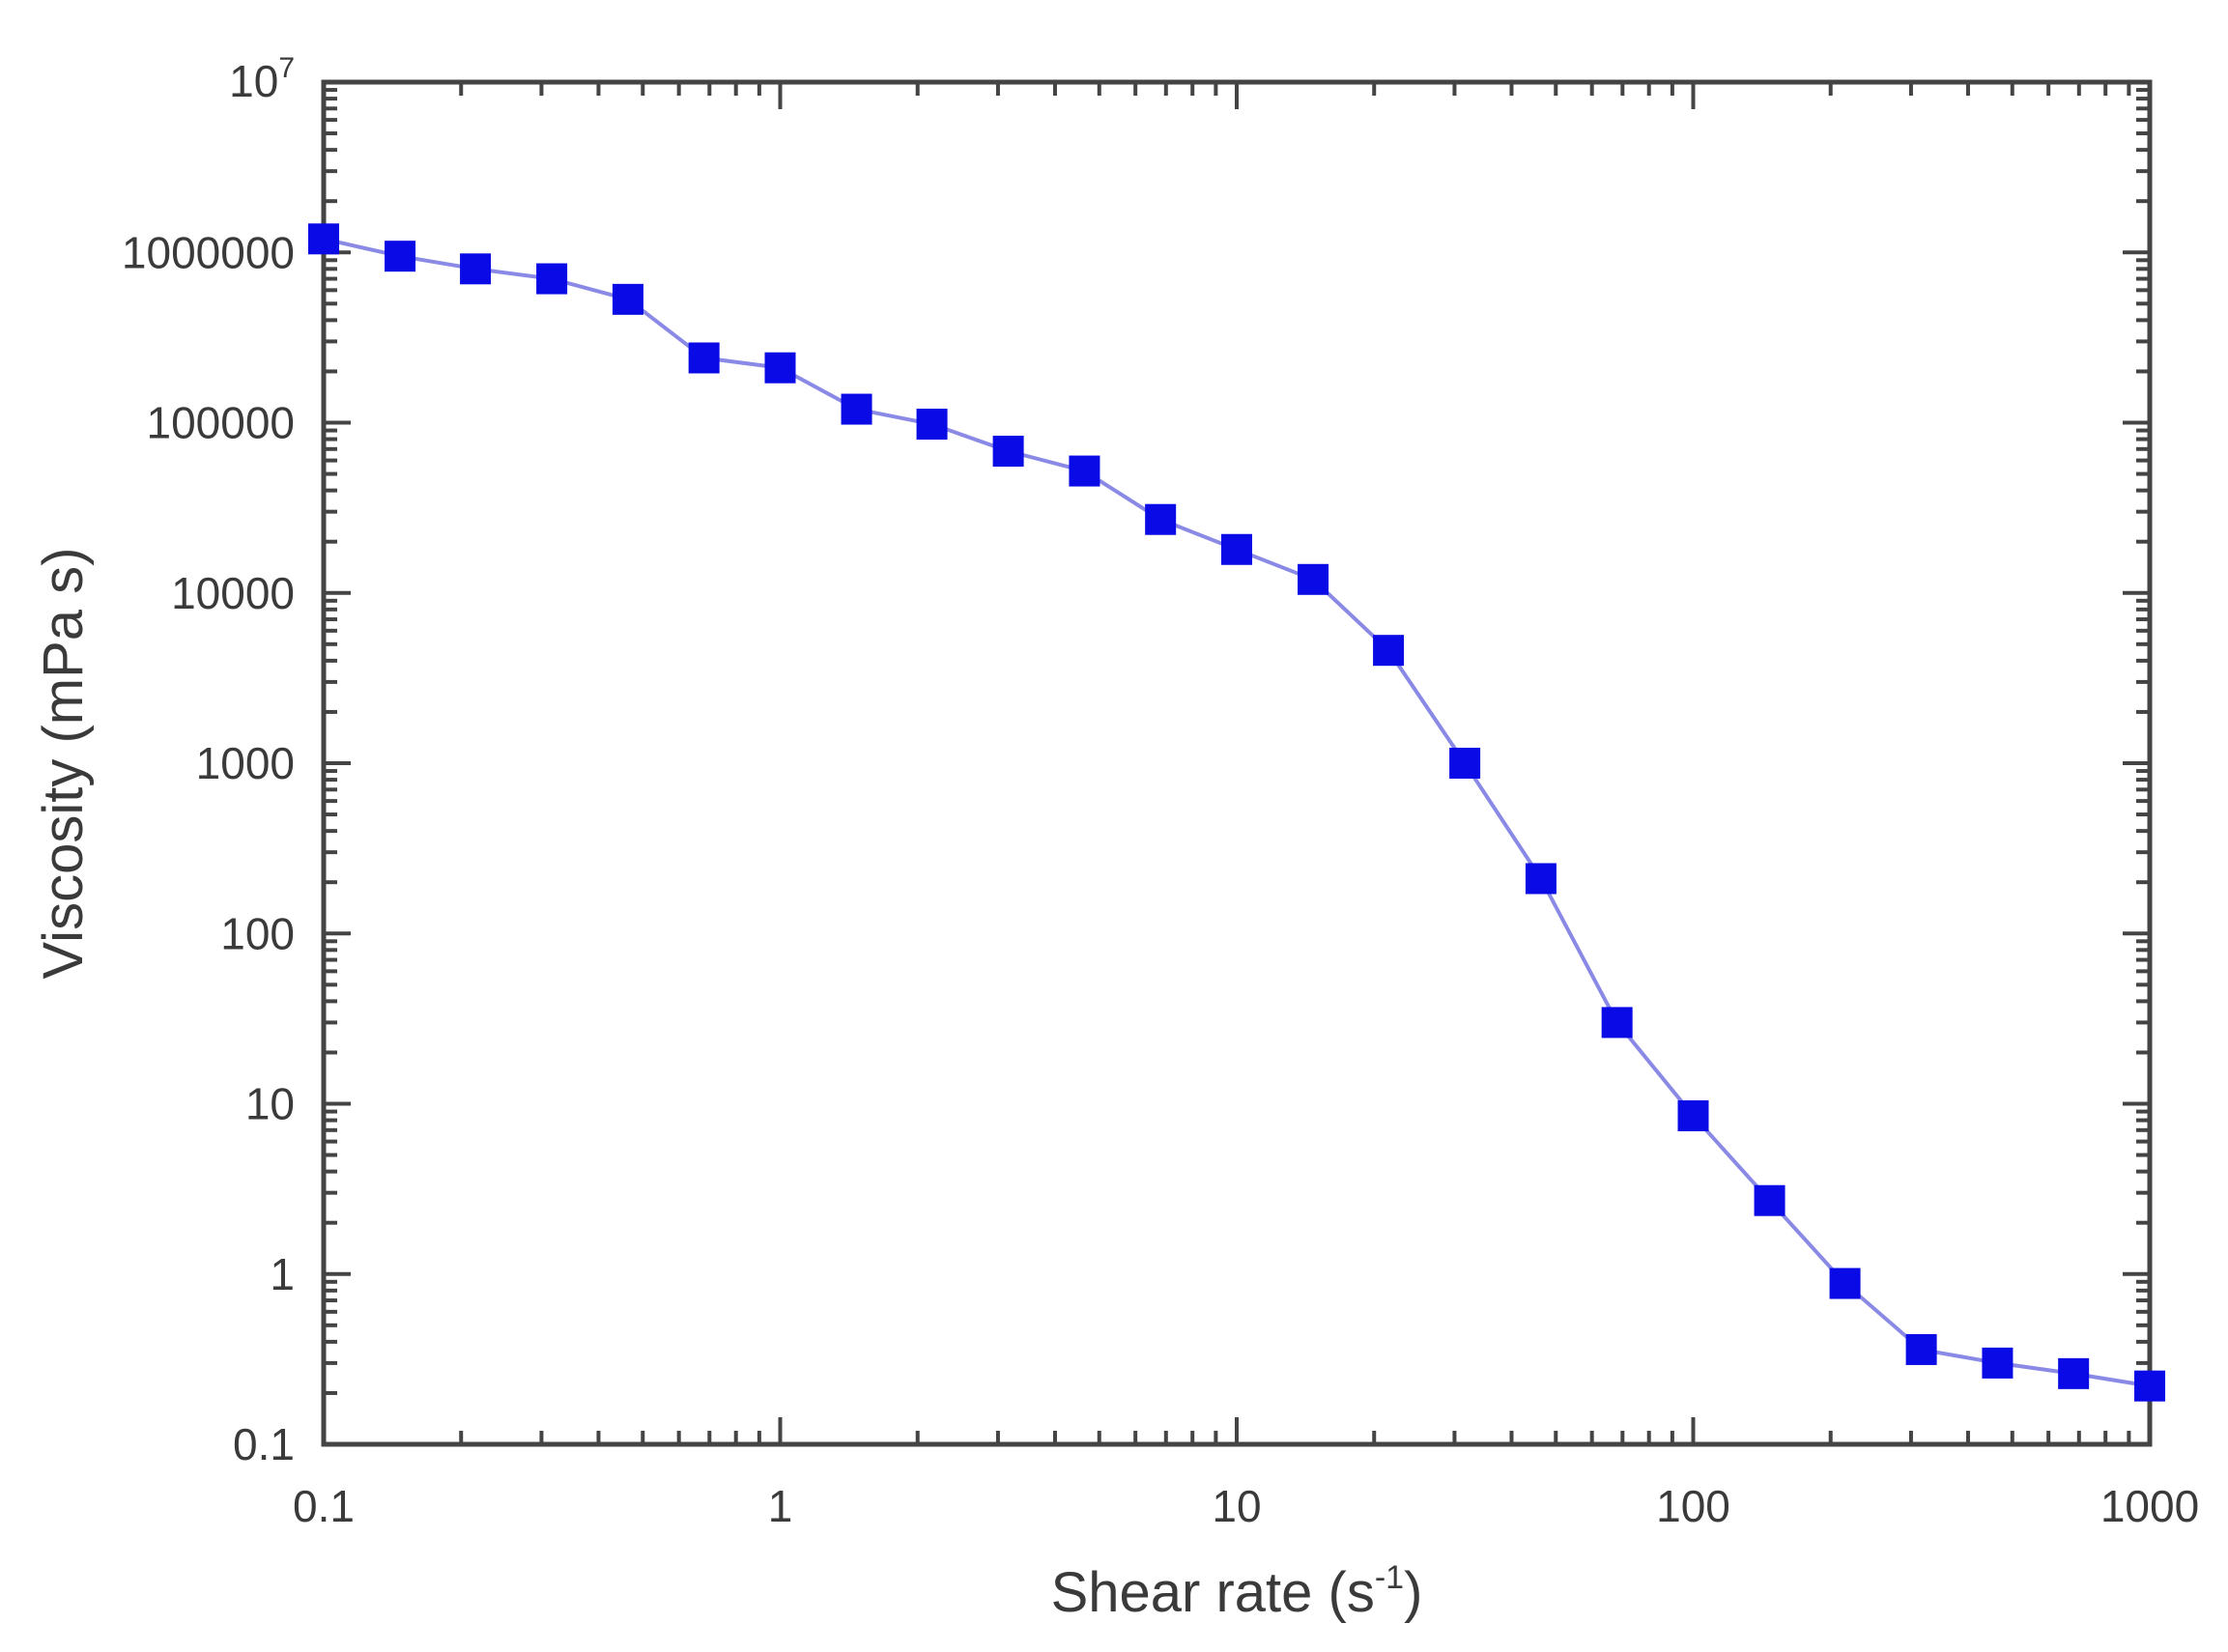 Image resolution: width=2228 pixels, height=1652 pixels. What do you see at coordinates (264, 1444) in the screenshot?
I see `y-tick-label: 0.1` at bounding box center [264, 1444].